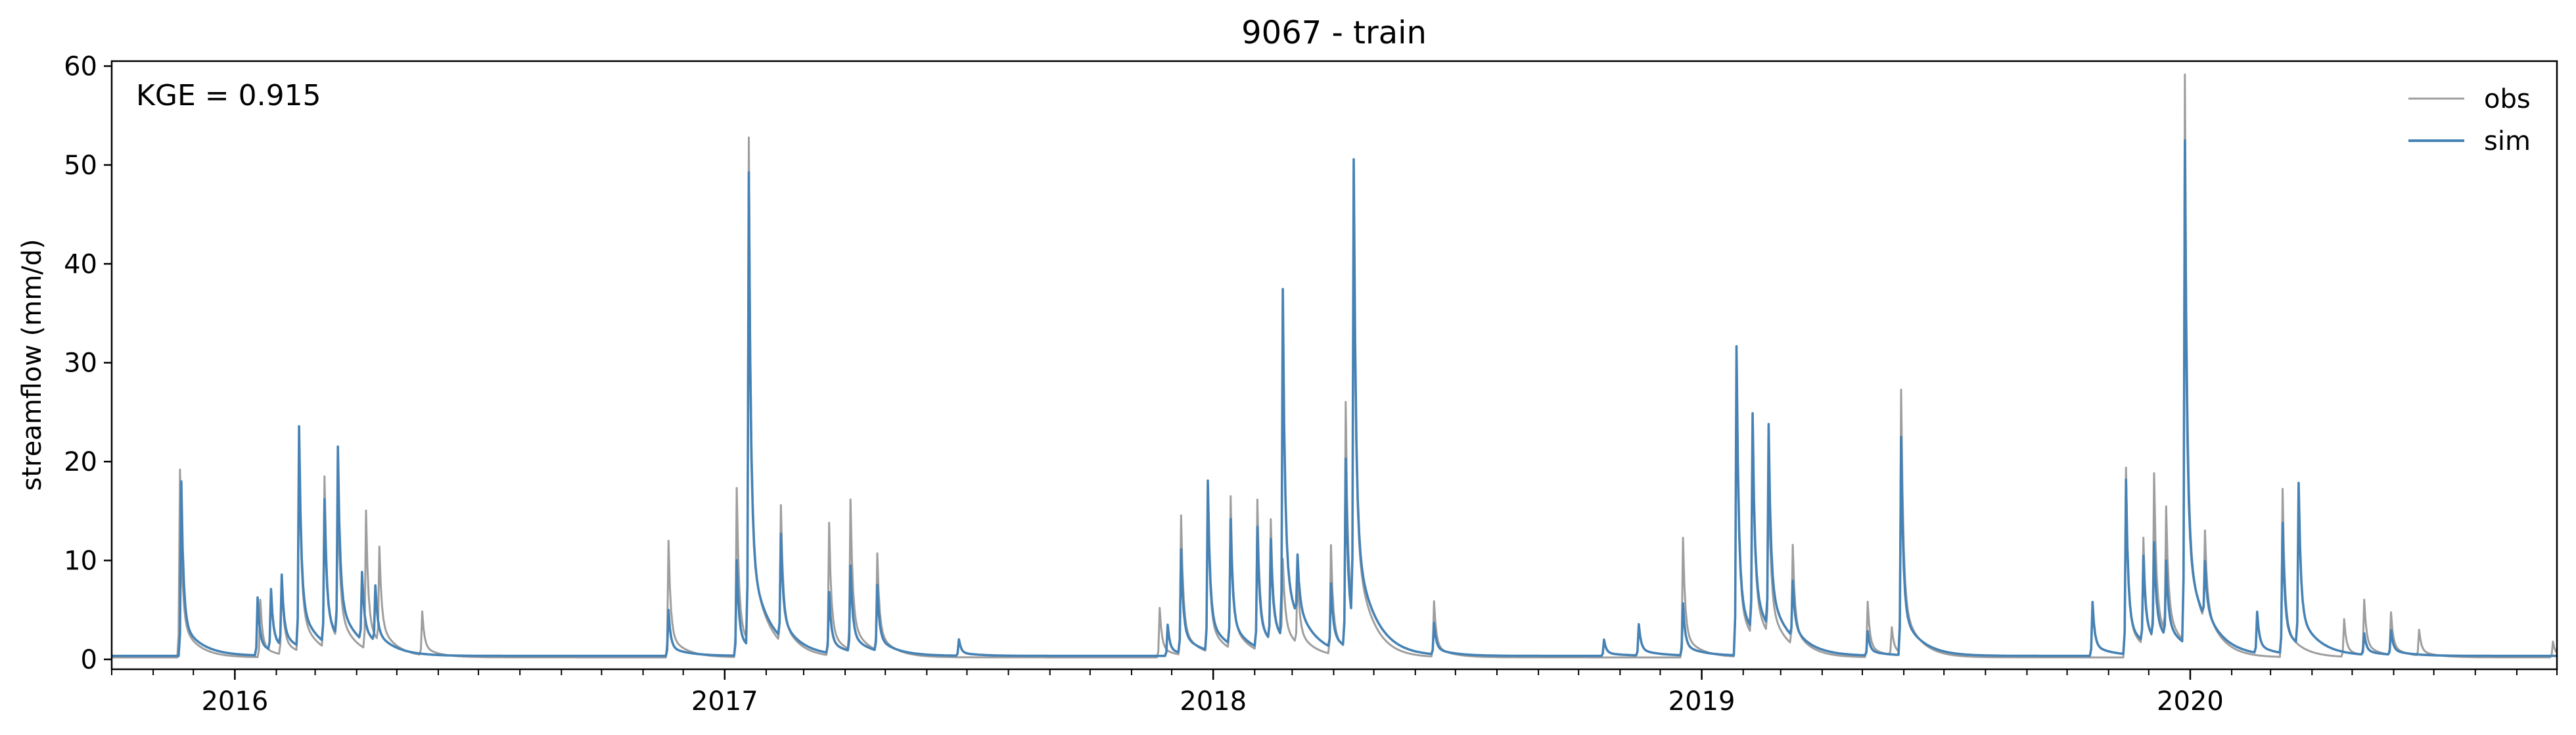 The width and height of the screenshot is (2576, 735). What do you see at coordinates (2469, 120) in the screenshot?
I see `legend: obs sim` at bounding box center [2469, 120].